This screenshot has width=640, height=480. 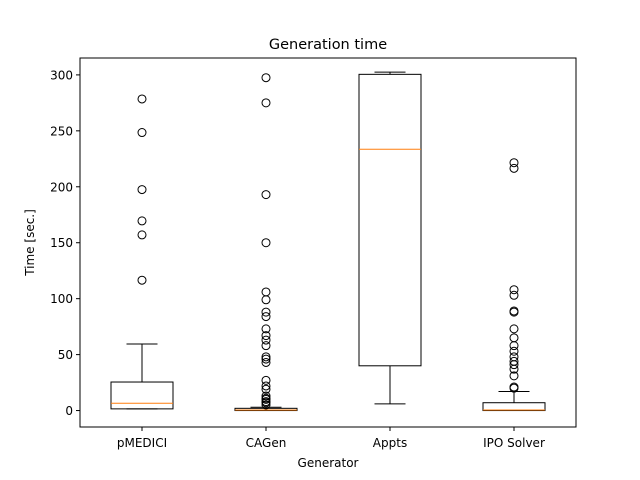 I want to click on x-axis-label: Generator, so click(x=328, y=463).